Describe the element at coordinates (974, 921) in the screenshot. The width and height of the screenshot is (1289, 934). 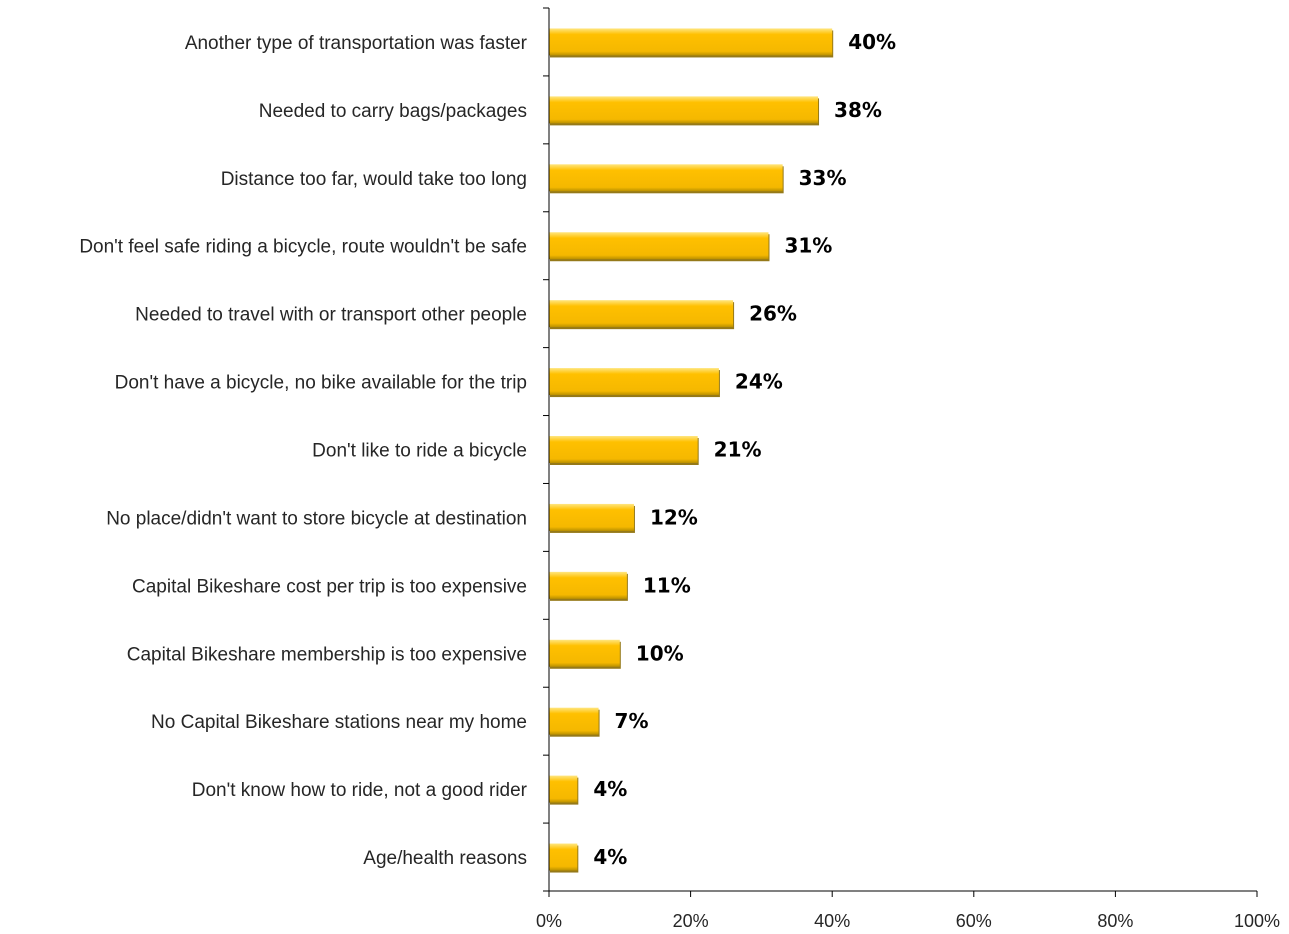
I see `x-tick-label: 60%` at that location.